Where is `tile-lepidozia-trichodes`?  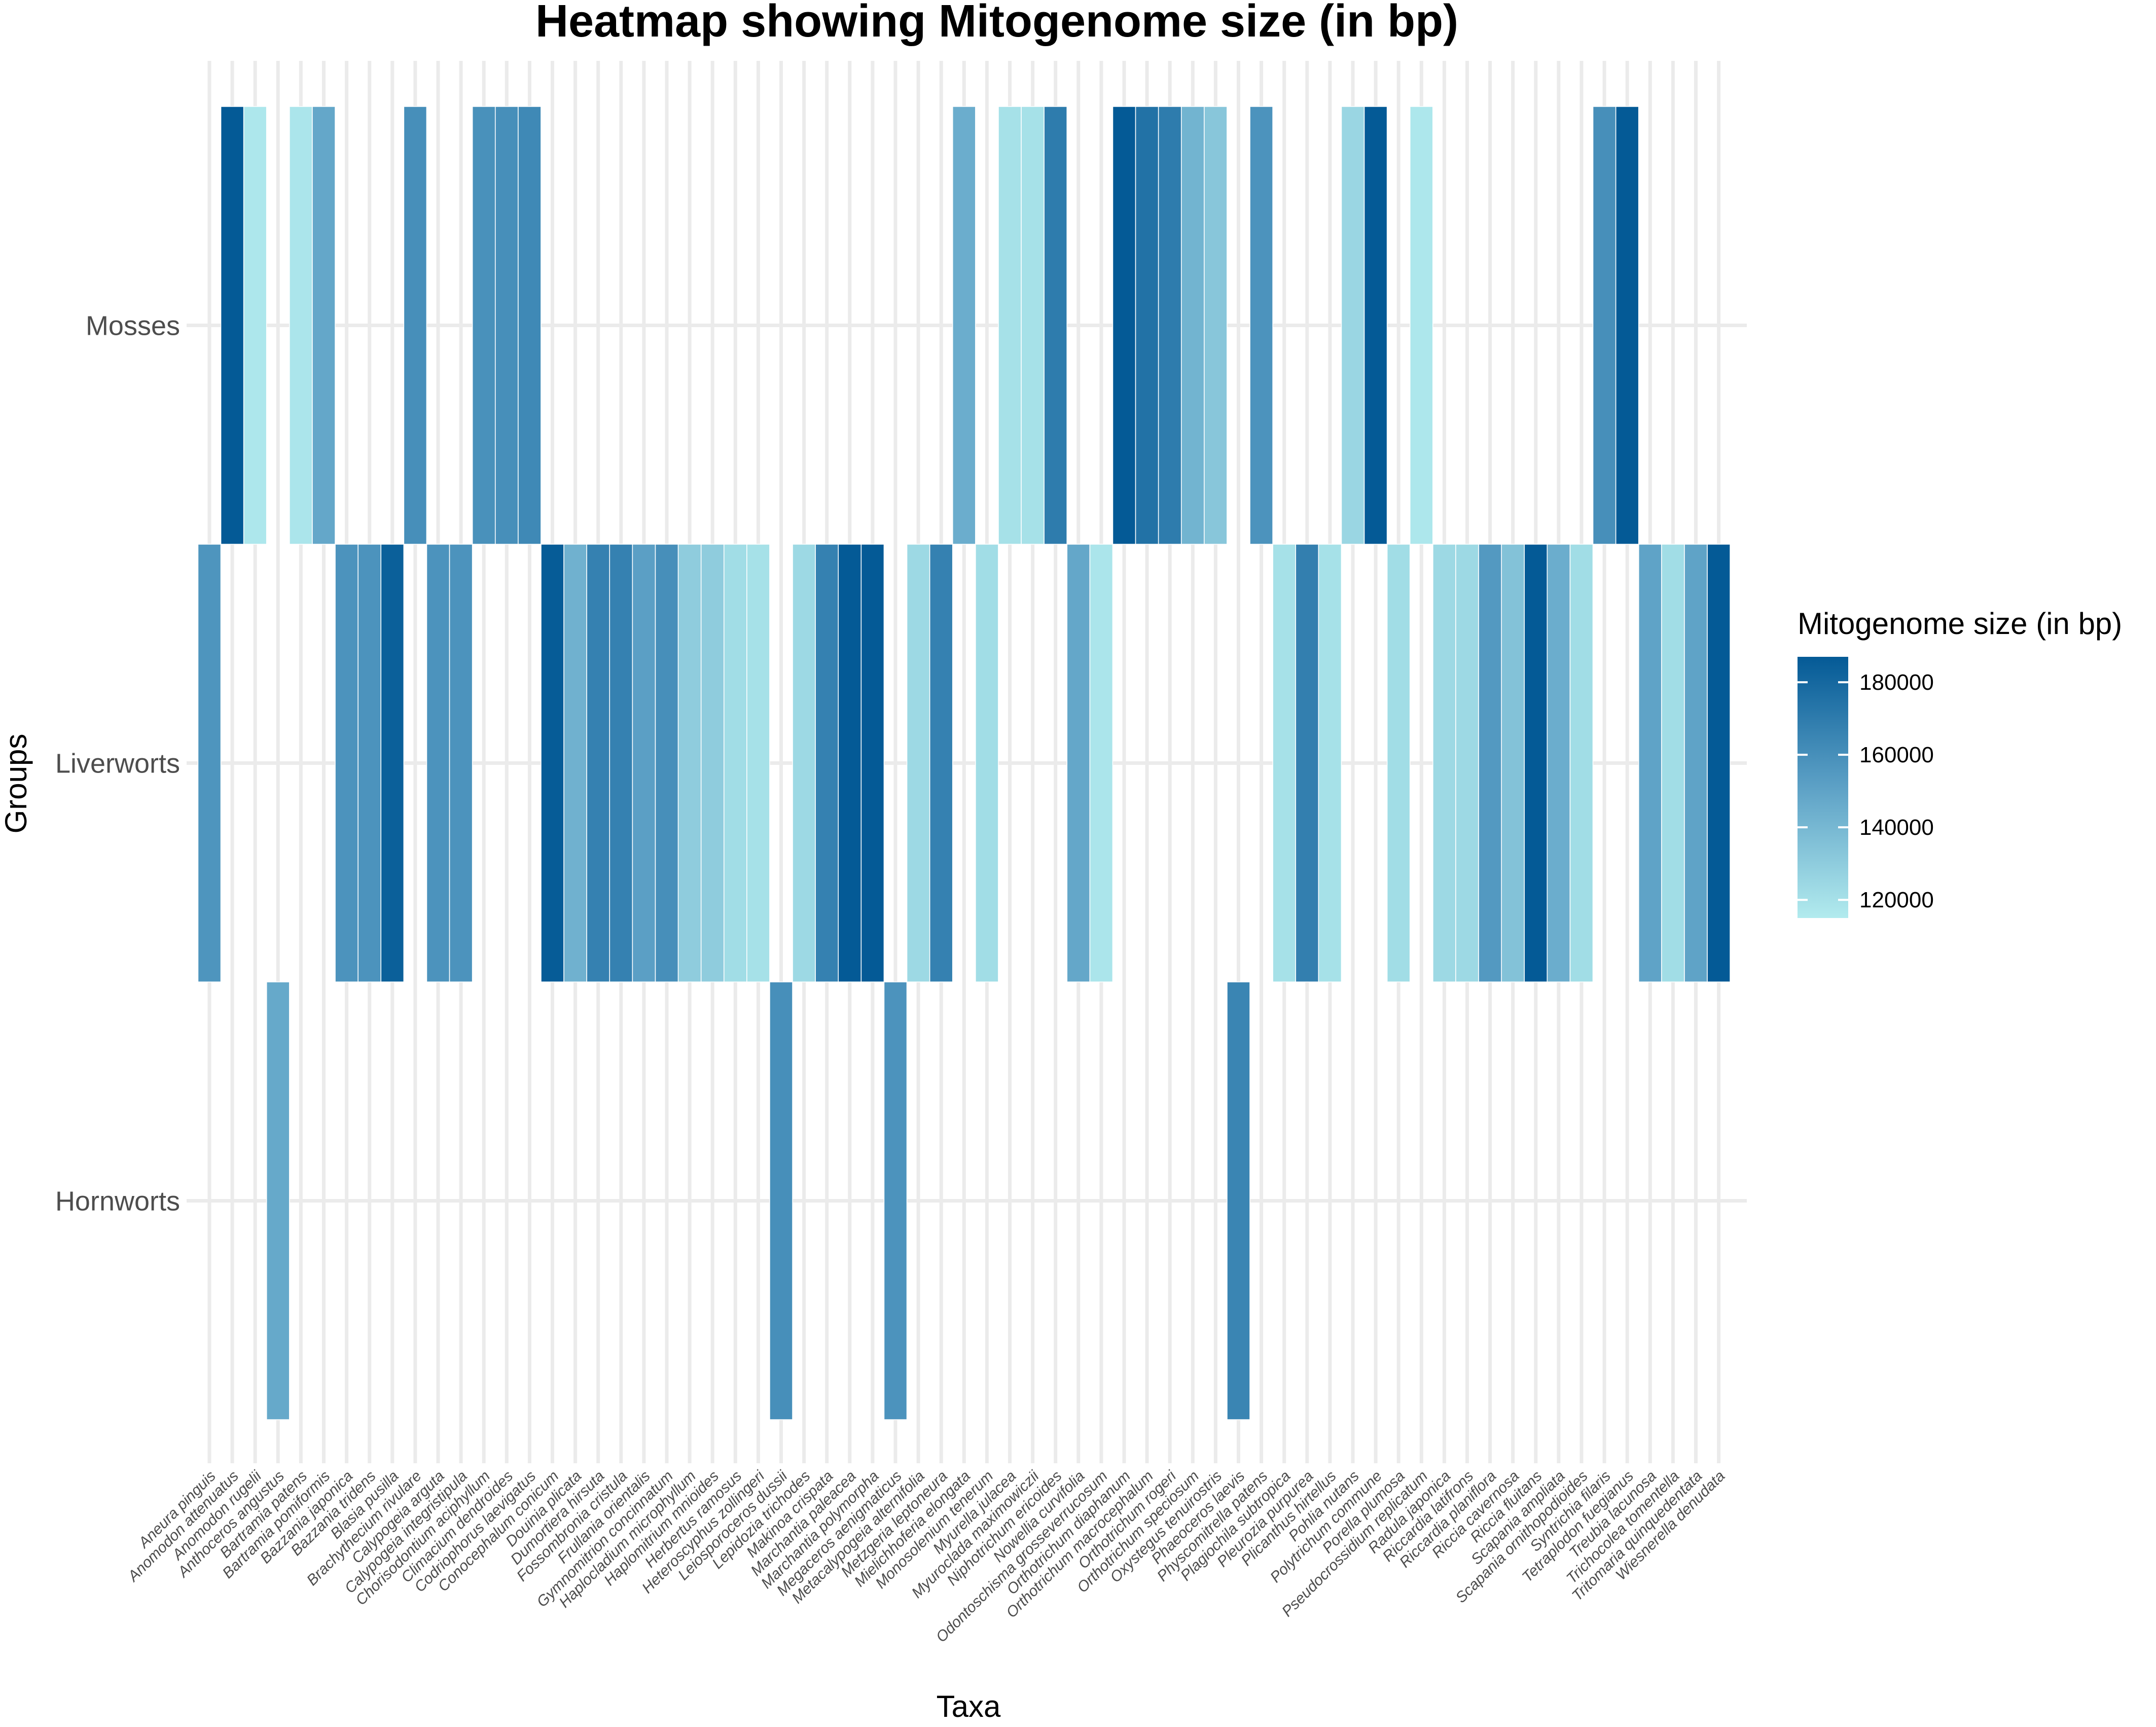
tile-lepidozia-trichodes is located at coordinates (804, 763).